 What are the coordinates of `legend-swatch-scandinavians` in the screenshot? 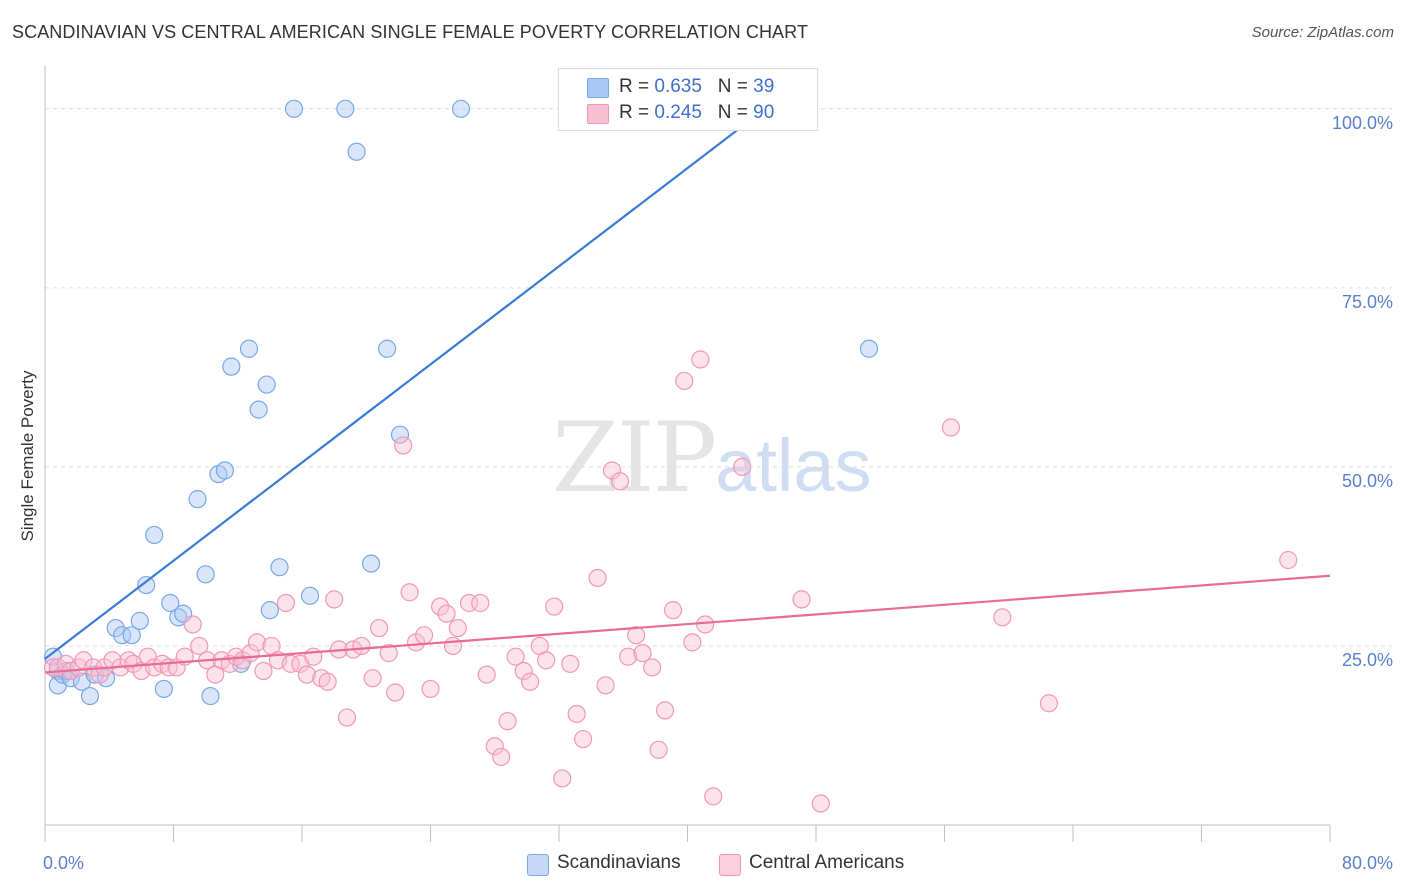 It's located at (538, 865).